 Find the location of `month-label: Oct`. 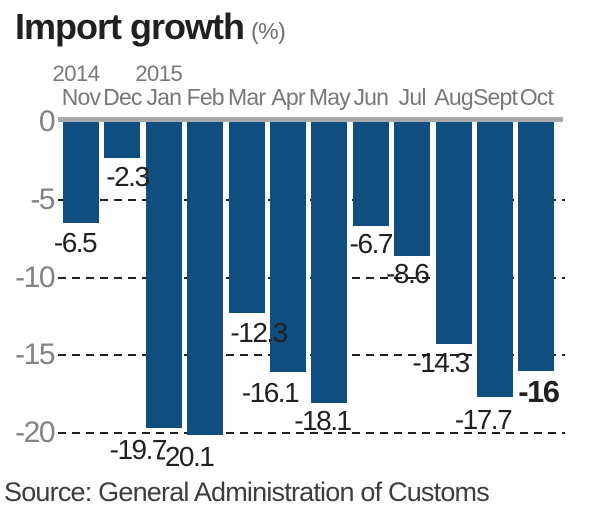

month-label: Oct is located at coordinates (536, 97).